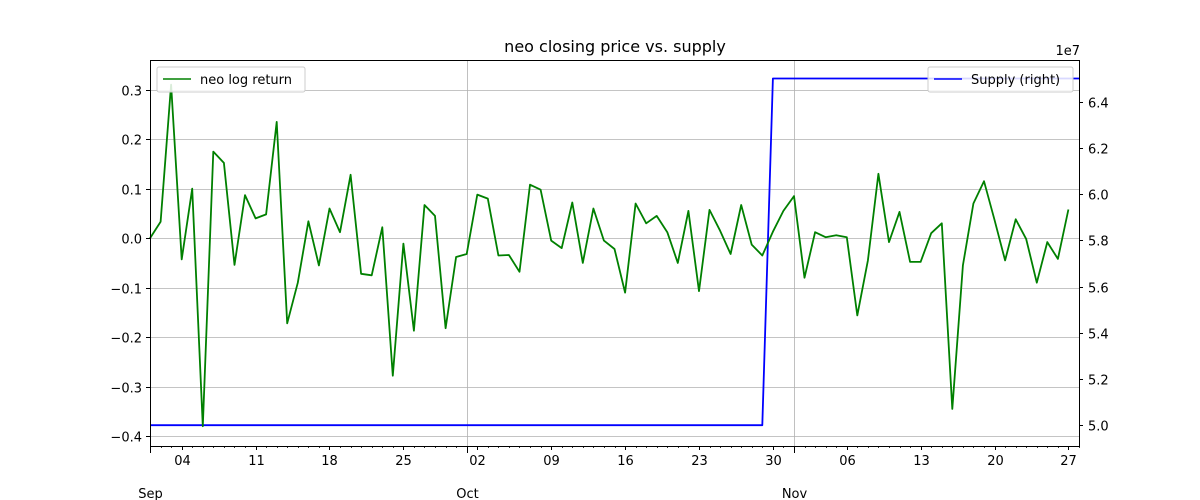  What do you see at coordinates (256, 461) in the screenshot?
I see `x-tick-label: 11` at bounding box center [256, 461].